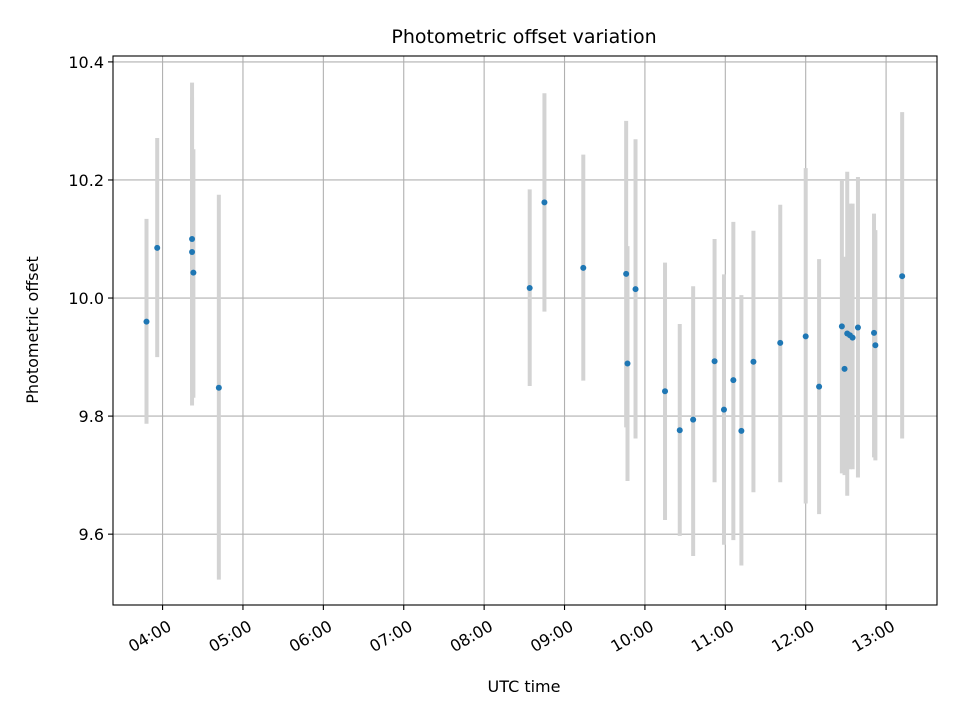  What do you see at coordinates (149, 636) in the screenshot?
I see `x-tick-label: 04:00` at bounding box center [149, 636].